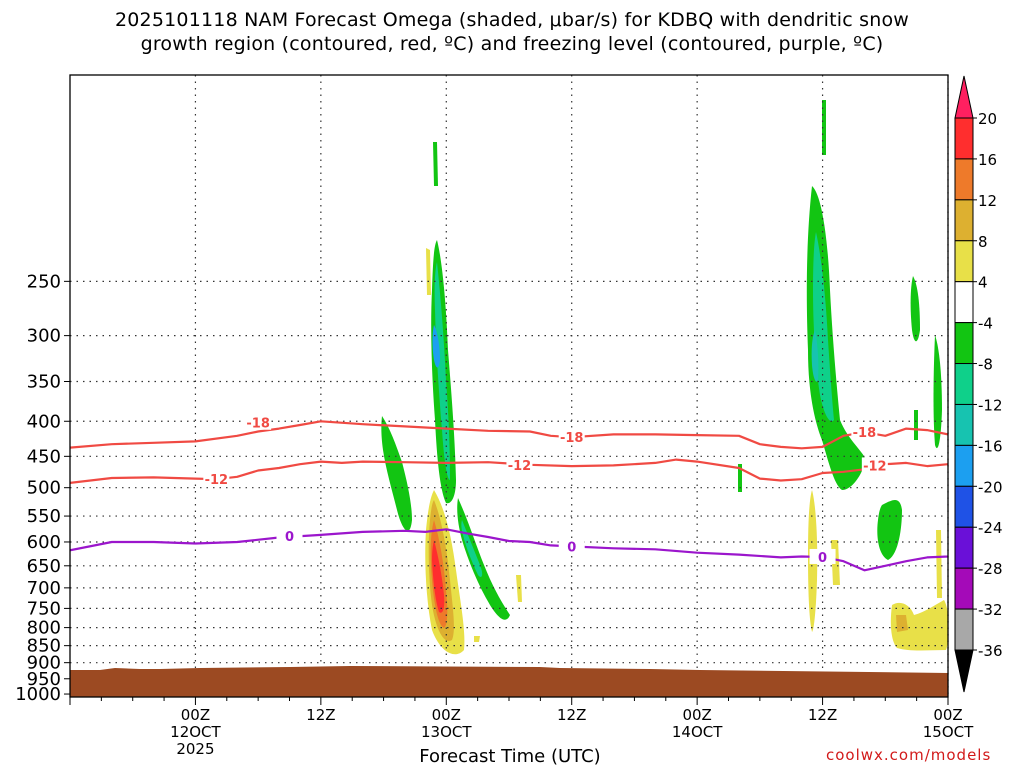 This screenshot has height=768, width=1024. I want to click on y-tick-label: 250, so click(44, 281).